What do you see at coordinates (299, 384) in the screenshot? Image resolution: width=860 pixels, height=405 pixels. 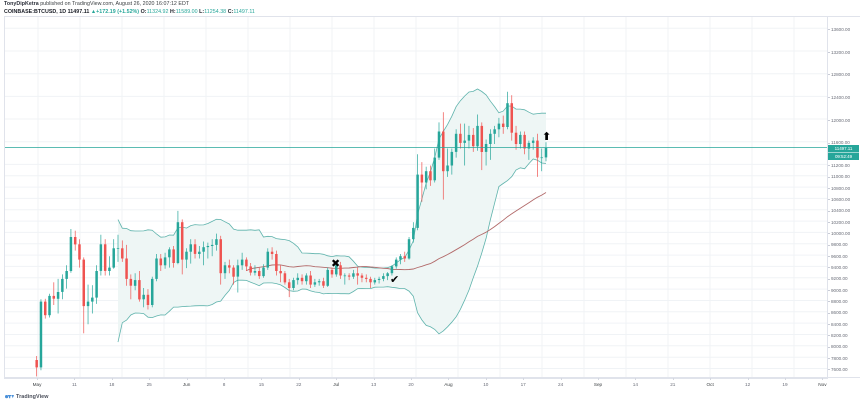 I see `time-tick-label: 22` at bounding box center [299, 384].